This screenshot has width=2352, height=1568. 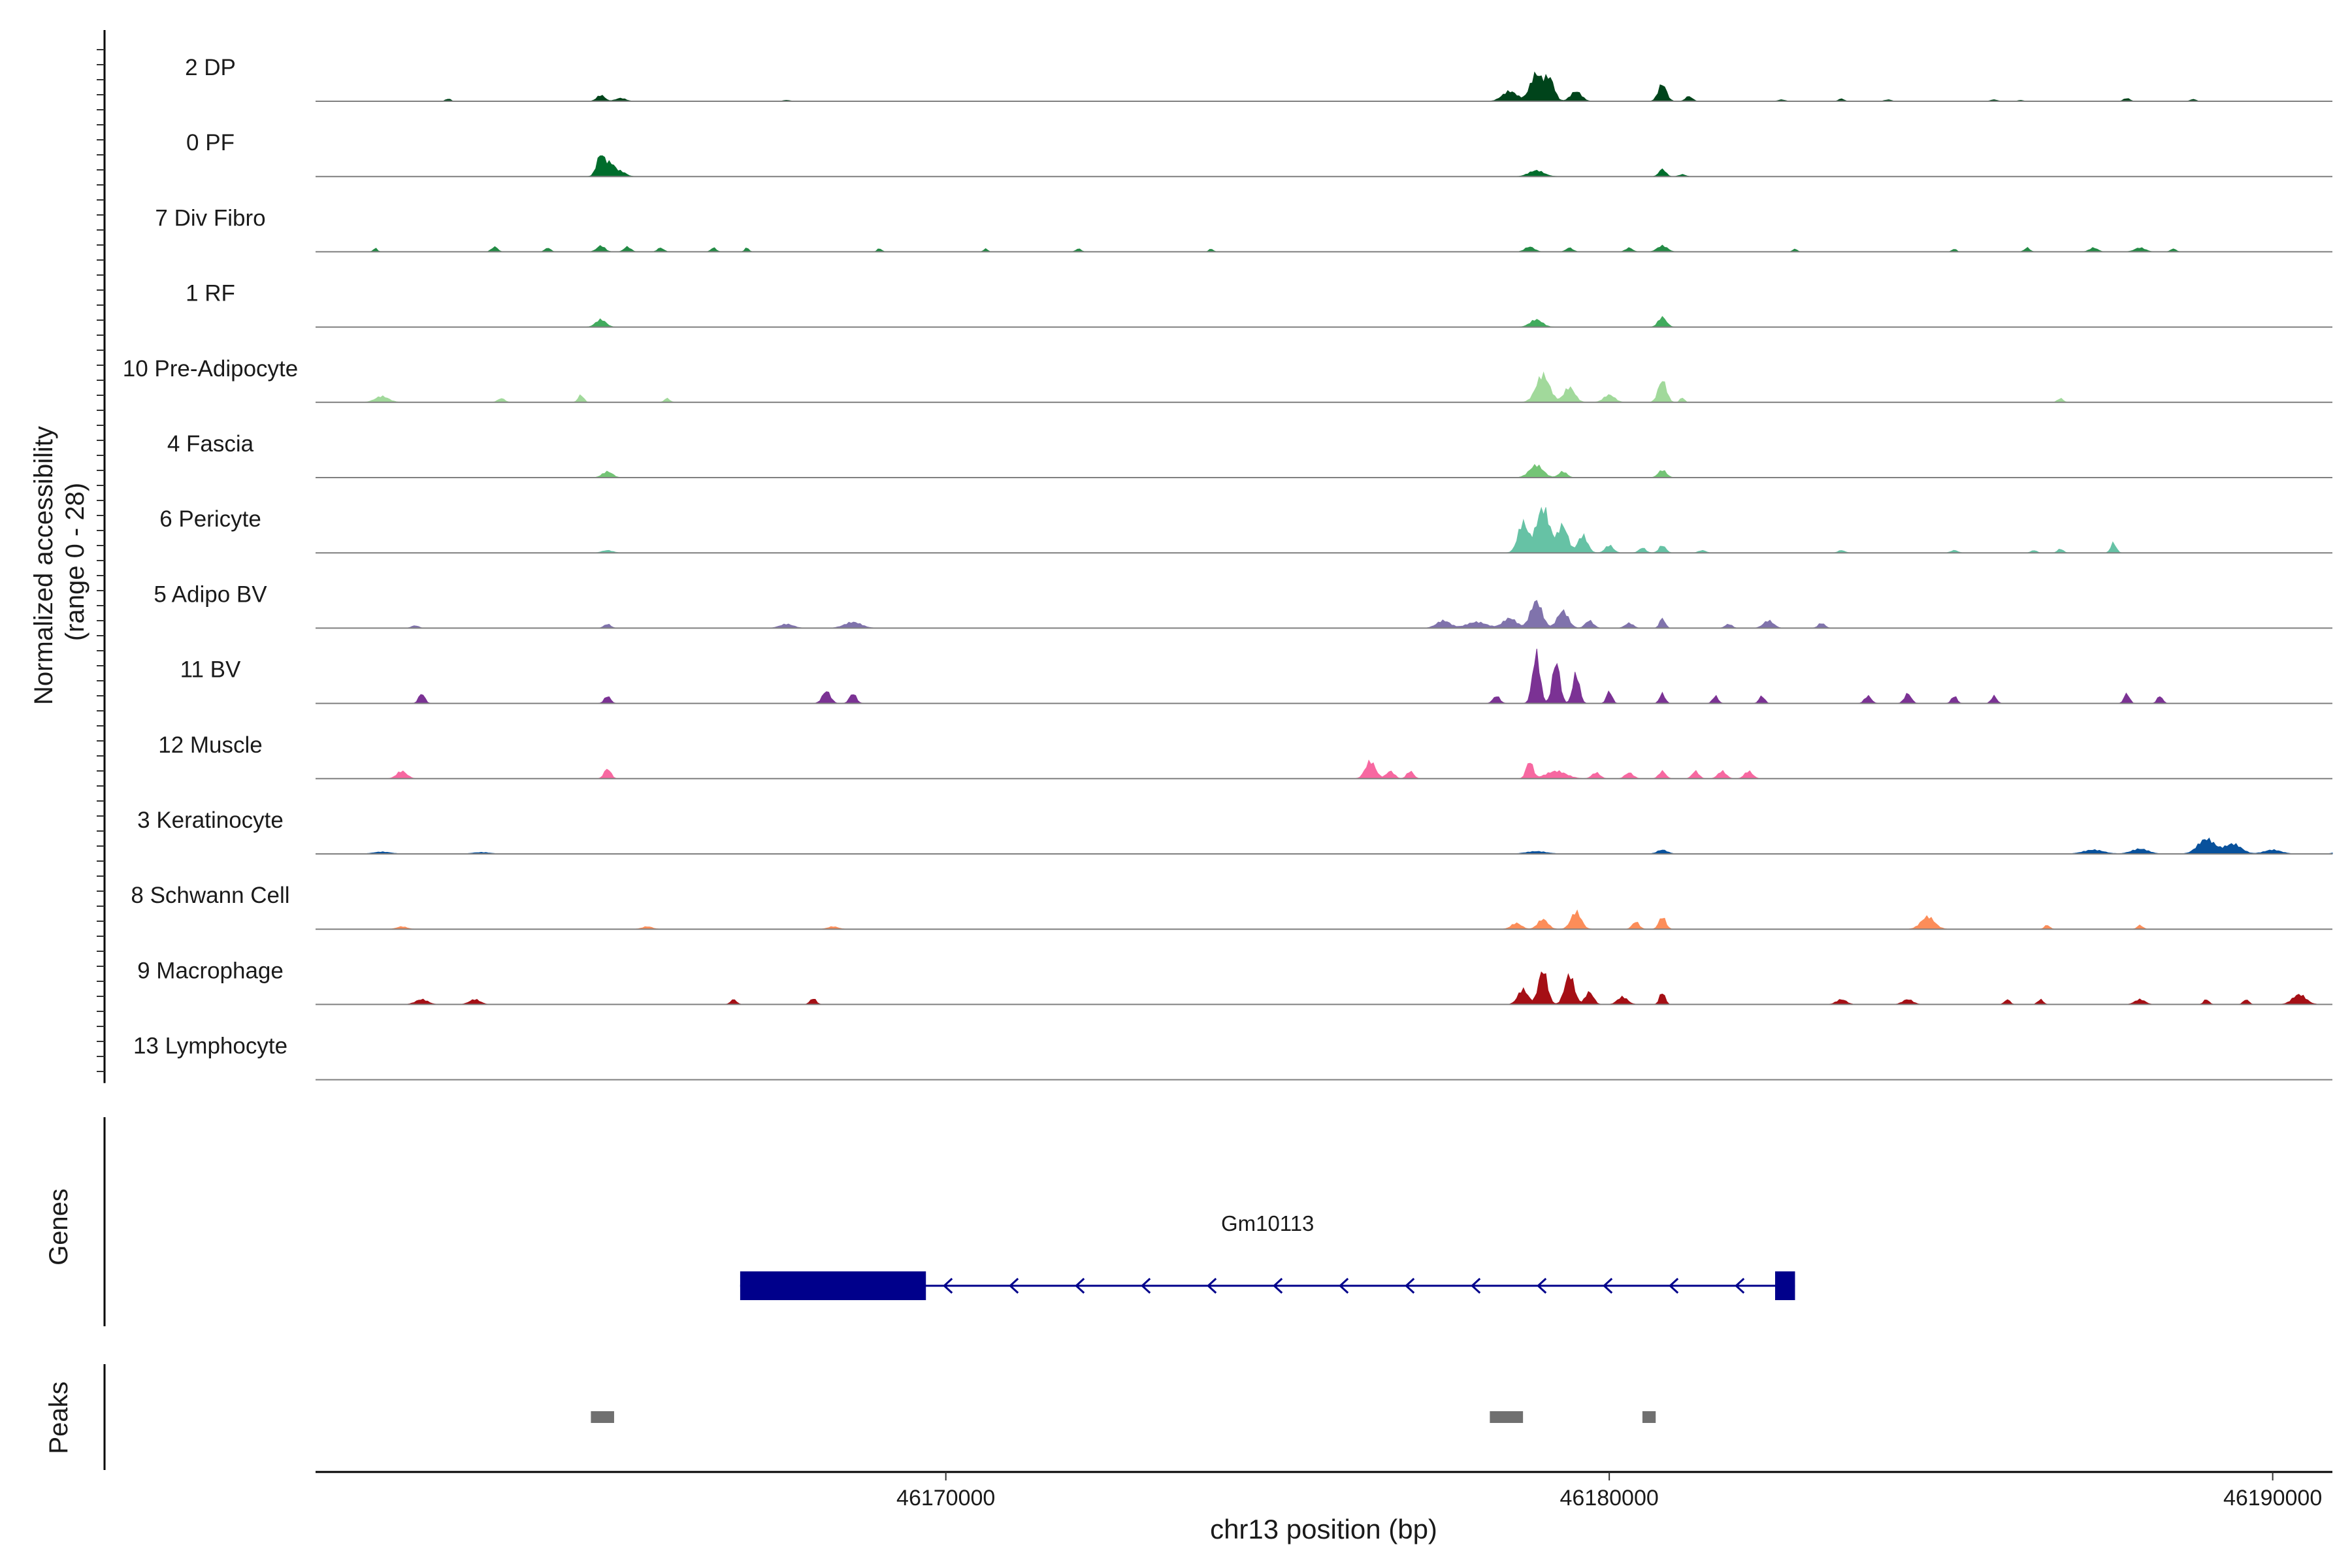 I want to click on track: 9 Macrophage, so click(x=1234, y=981).